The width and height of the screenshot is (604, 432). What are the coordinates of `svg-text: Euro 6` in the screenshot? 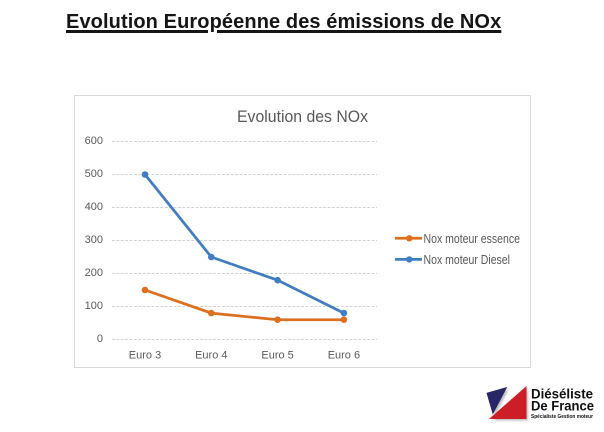 It's located at (344, 356).